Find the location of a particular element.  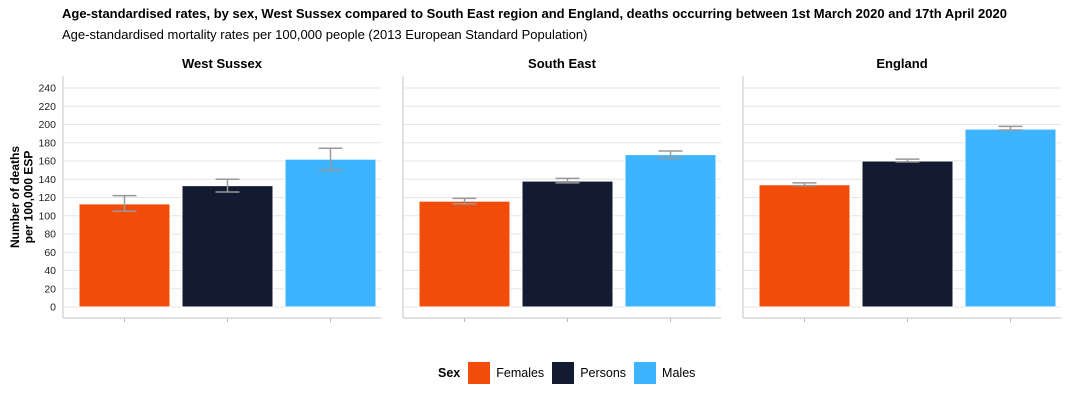

legend-item-persons: Persons is located at coordinates (589, 373).